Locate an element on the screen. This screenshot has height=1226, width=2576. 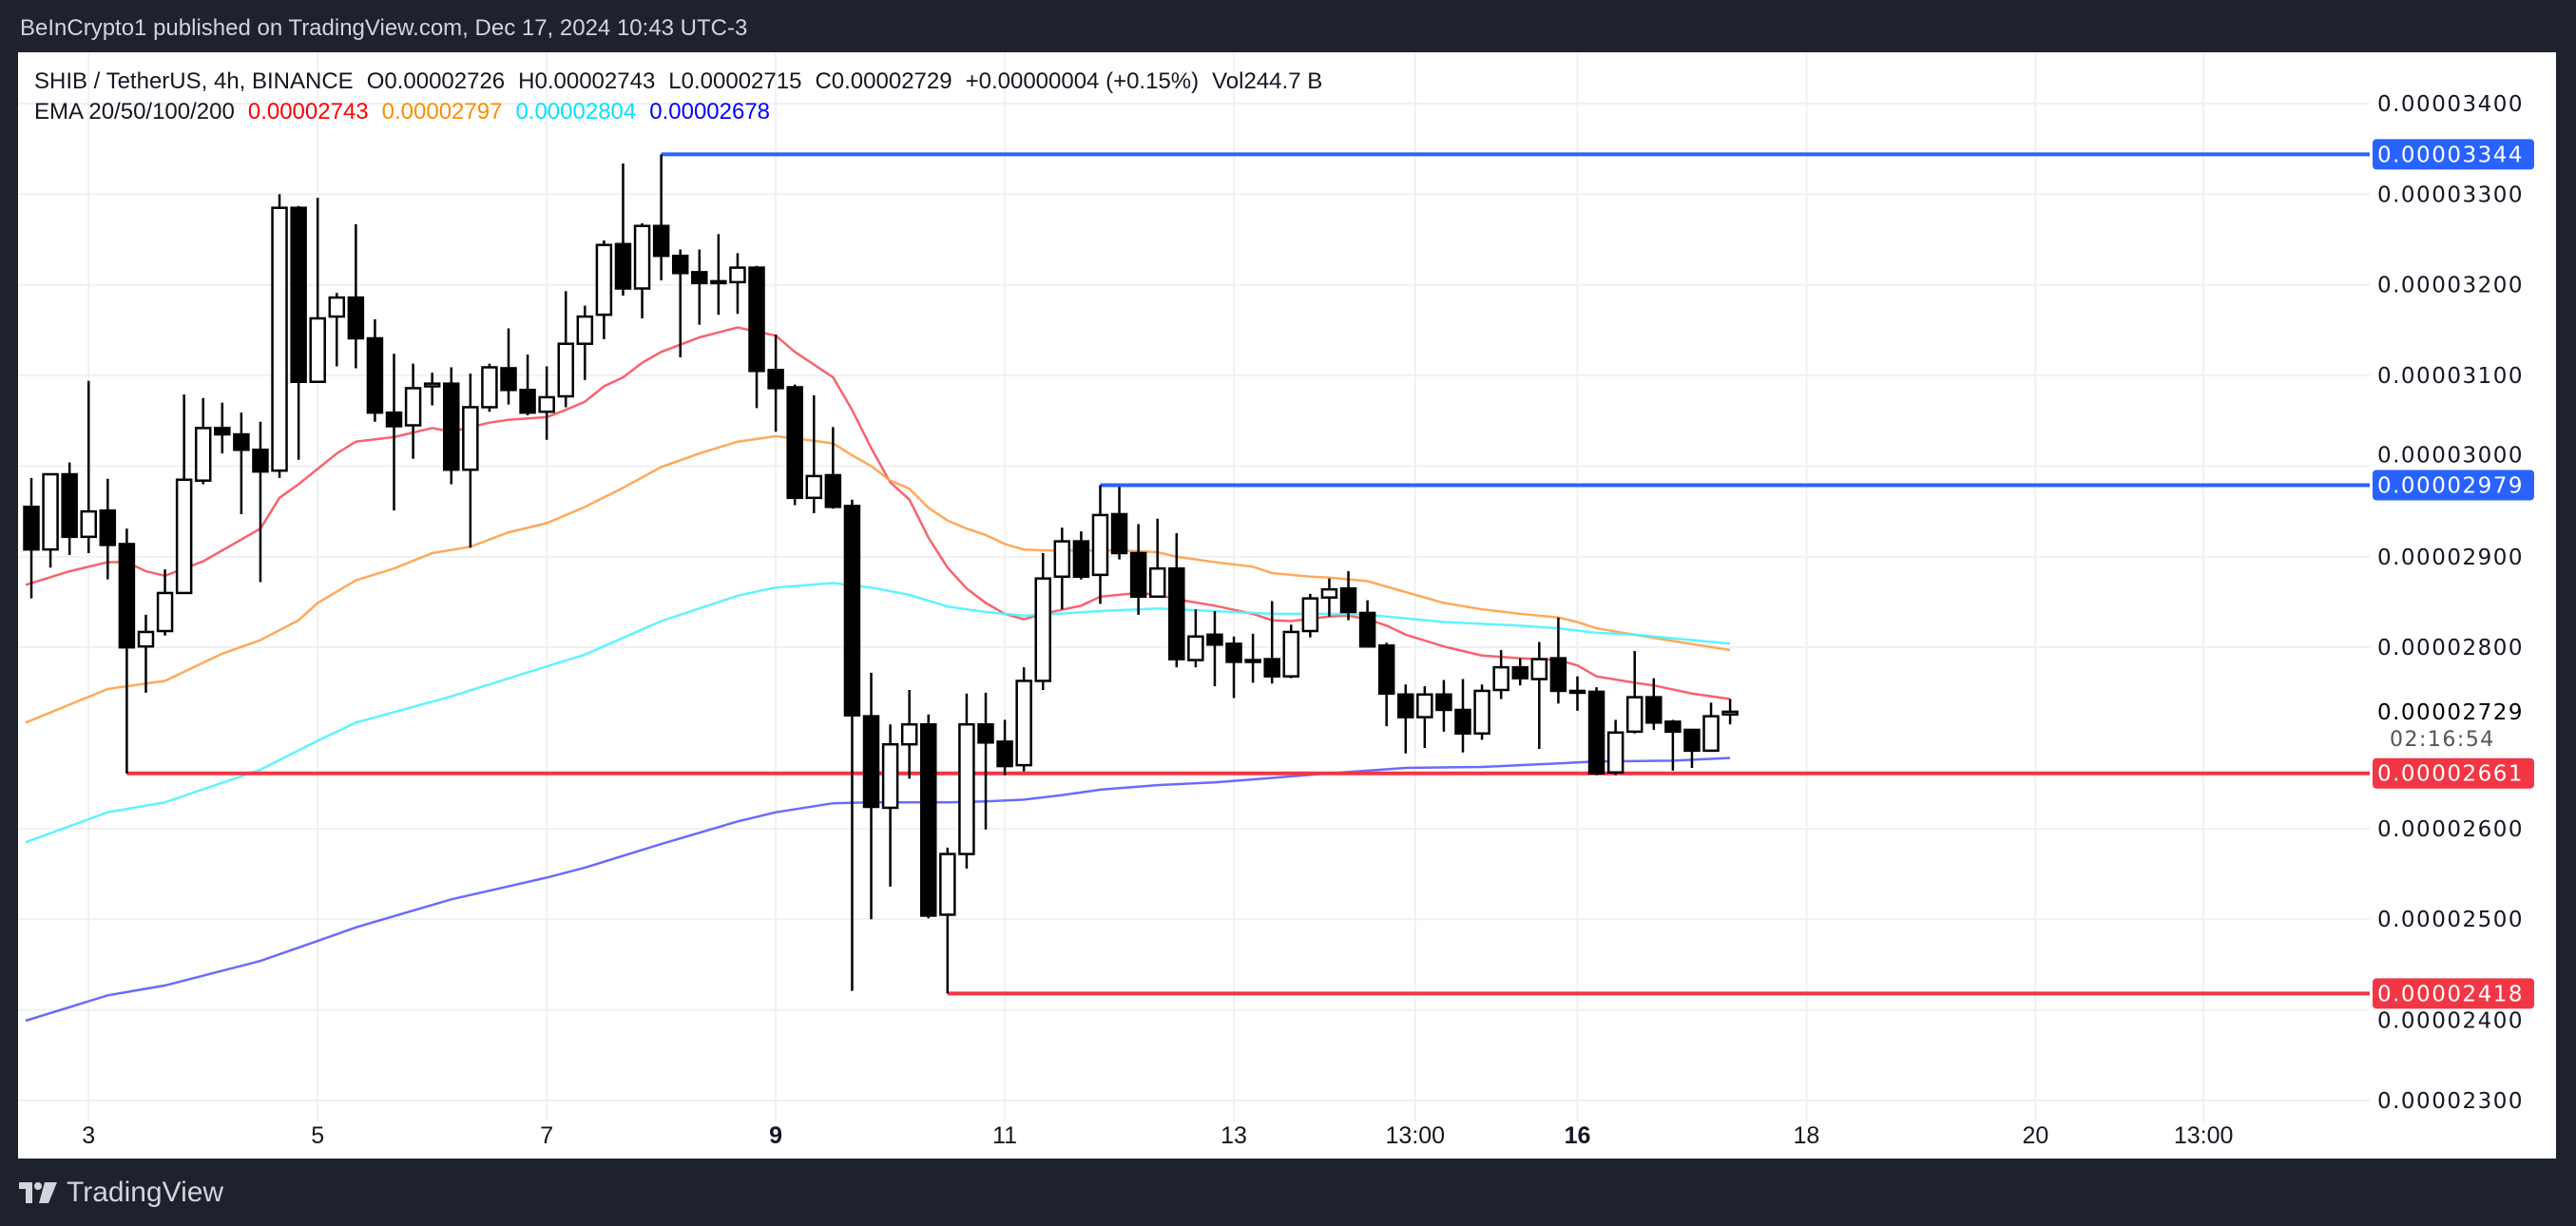
x-tick-label: 5 is located at coordinates (317, 1135).